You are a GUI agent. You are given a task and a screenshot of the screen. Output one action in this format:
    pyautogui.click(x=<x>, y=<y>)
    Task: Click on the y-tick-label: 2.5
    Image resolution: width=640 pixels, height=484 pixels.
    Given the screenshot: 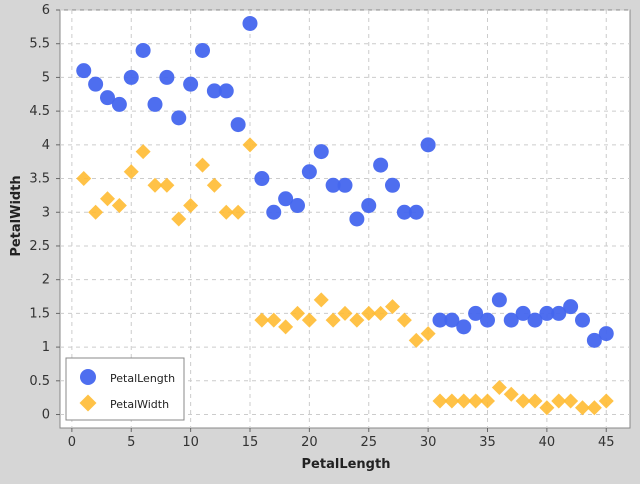 What is the action you would take?
    pyautogui.click(x=39, y=246)
    